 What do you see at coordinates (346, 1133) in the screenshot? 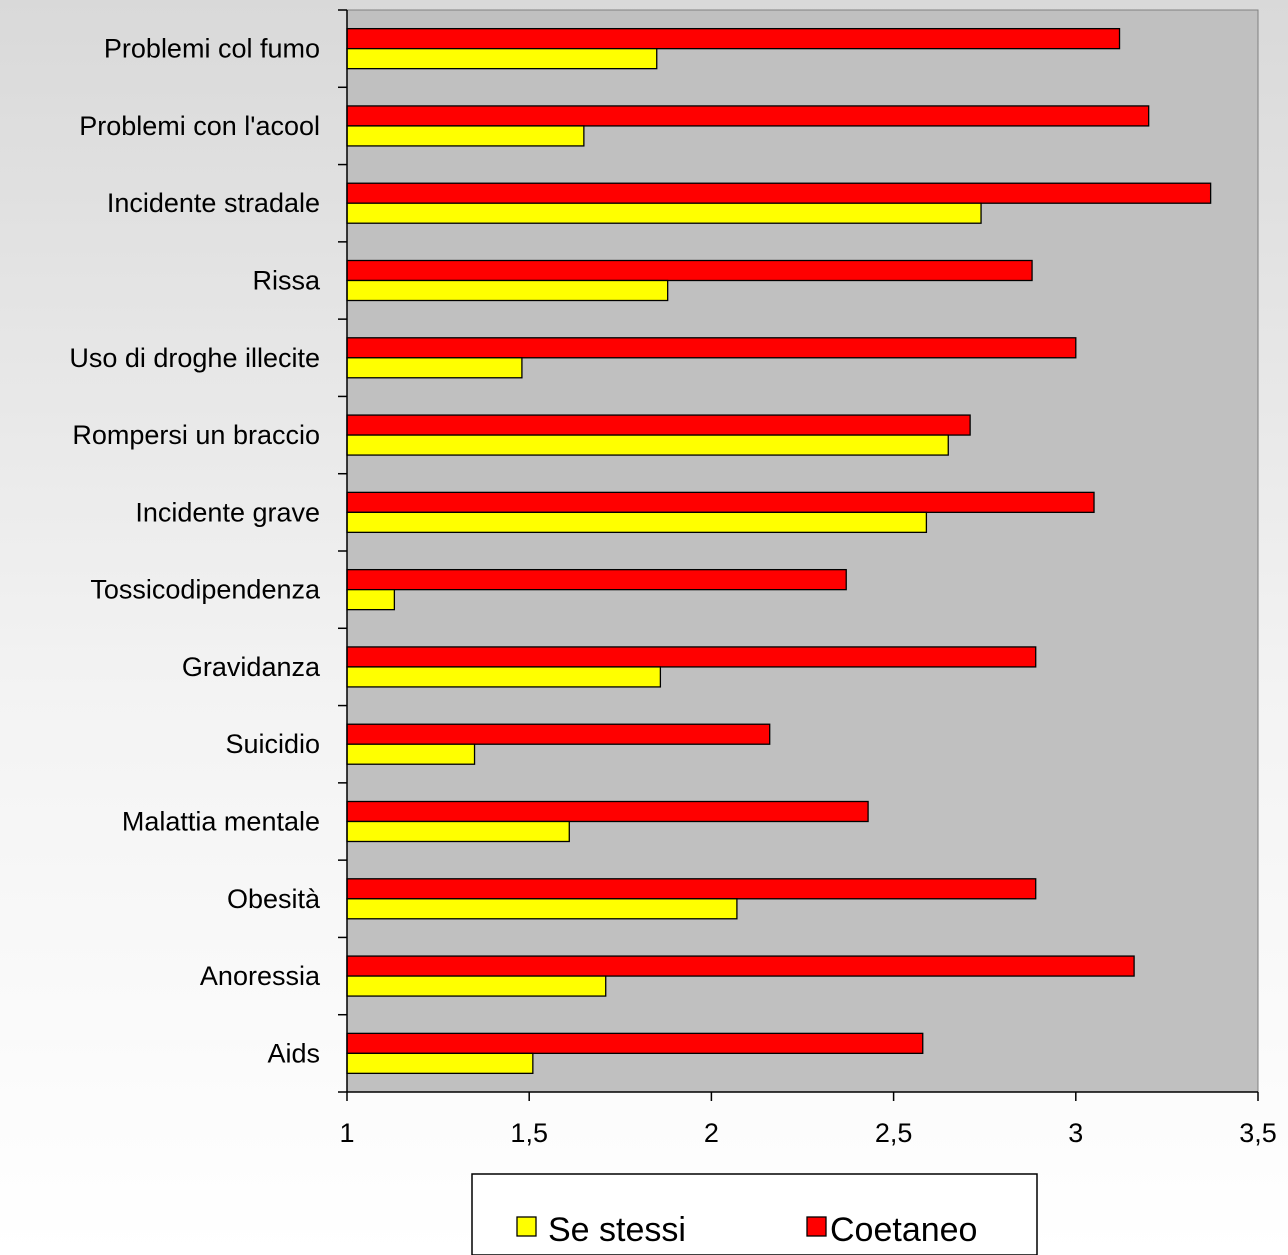
I see `x-tick-label: 1` at bounding box center [346, 1133].